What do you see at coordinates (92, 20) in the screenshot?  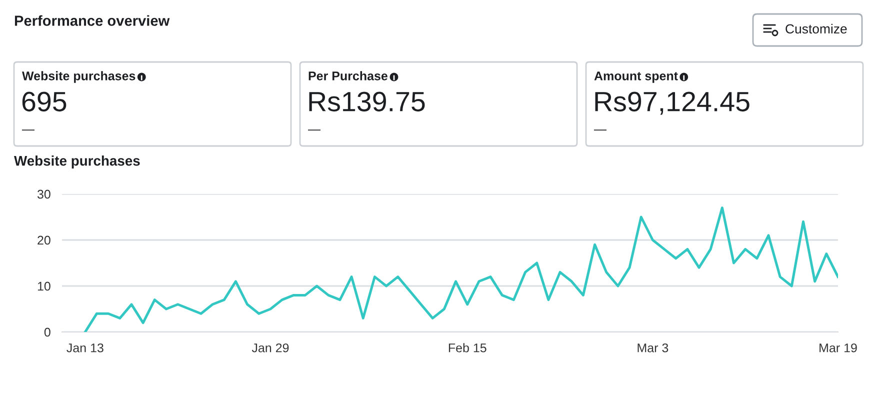 I see `text: Performance overview` at bounding box center [92, 20].